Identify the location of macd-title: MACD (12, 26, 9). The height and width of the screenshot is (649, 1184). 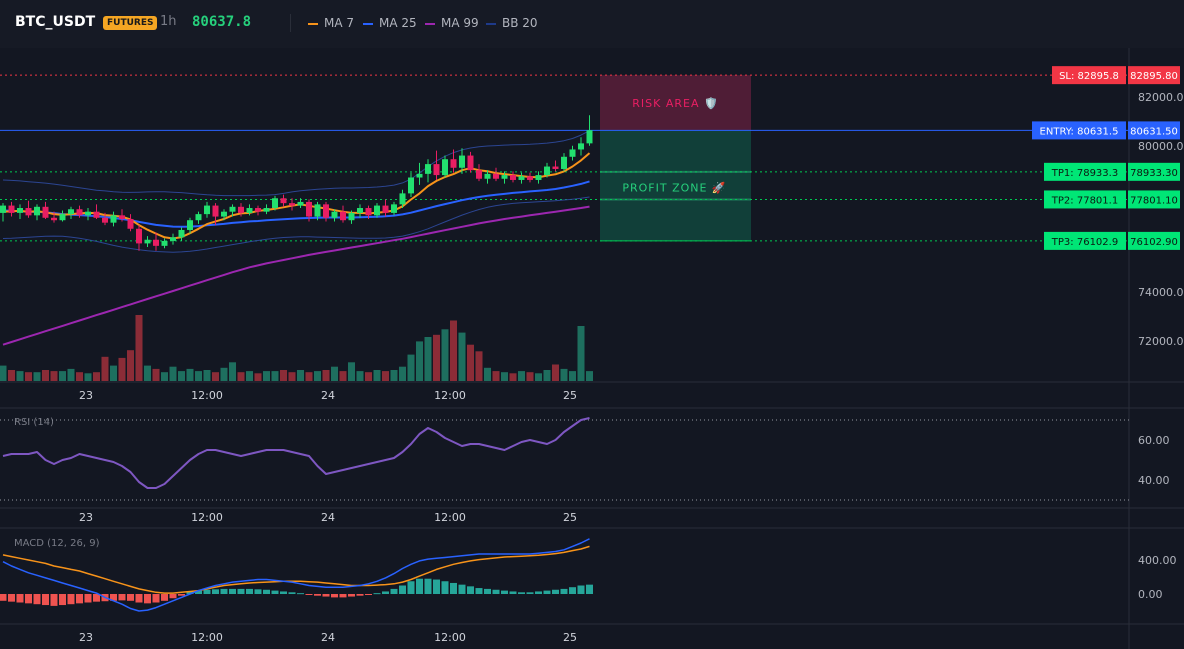
(57, 543).